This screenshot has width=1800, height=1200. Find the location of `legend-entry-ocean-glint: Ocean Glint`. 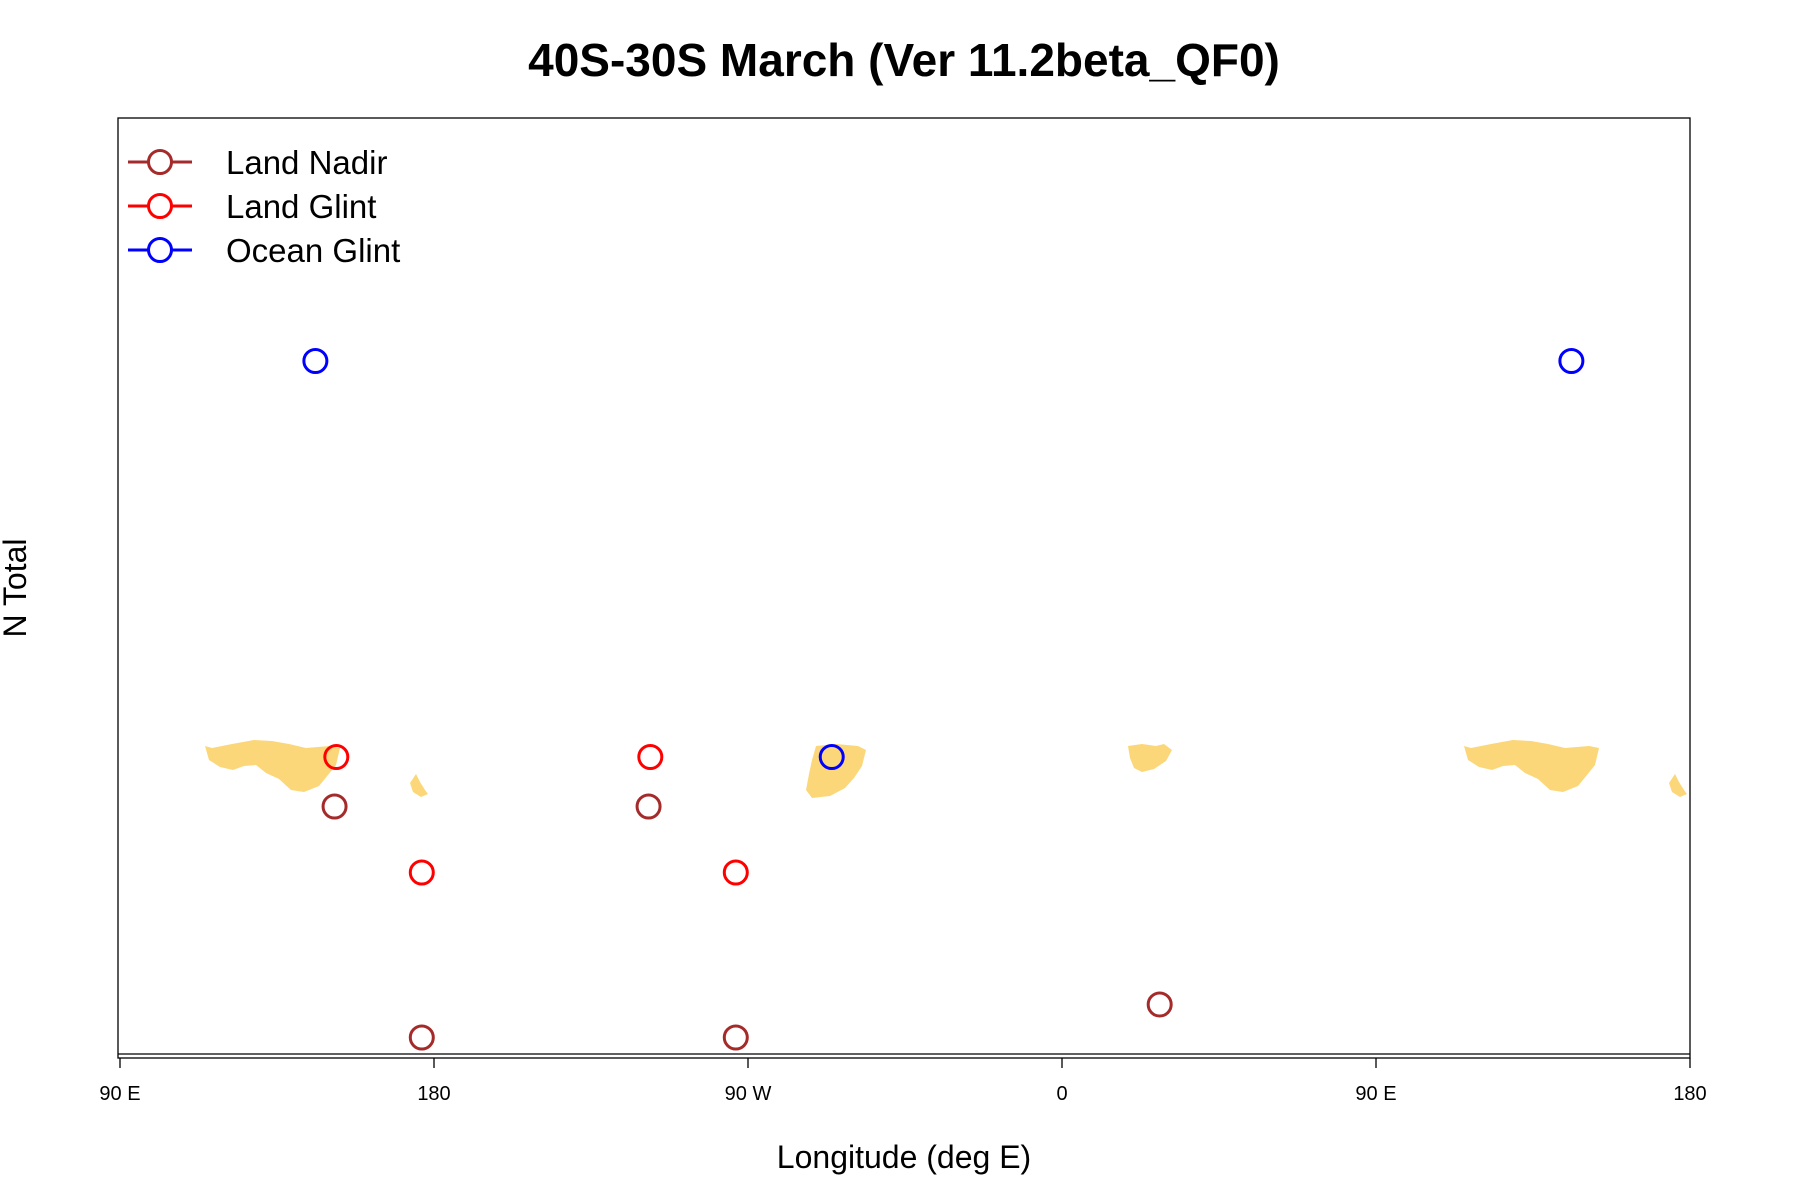

legend-entry-ocean-glint: Ocean Glint is located at coordinates (264, 250).